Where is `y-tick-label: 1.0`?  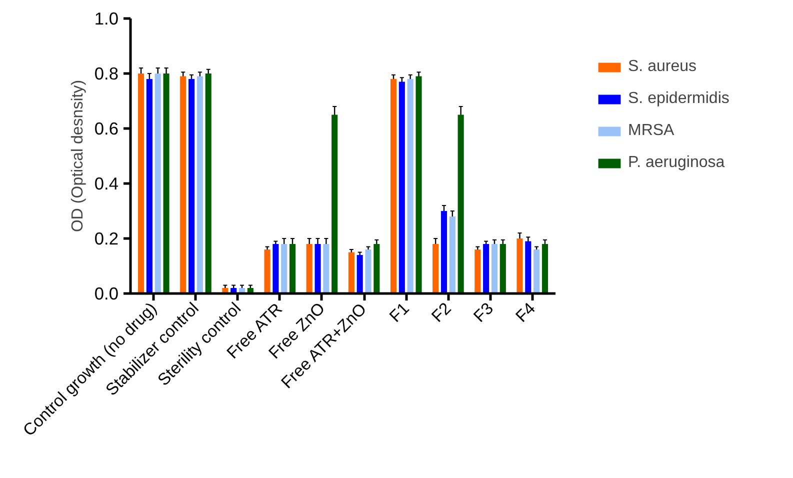 y-tick-label: 1.0 is located at coordinates (106, 18).